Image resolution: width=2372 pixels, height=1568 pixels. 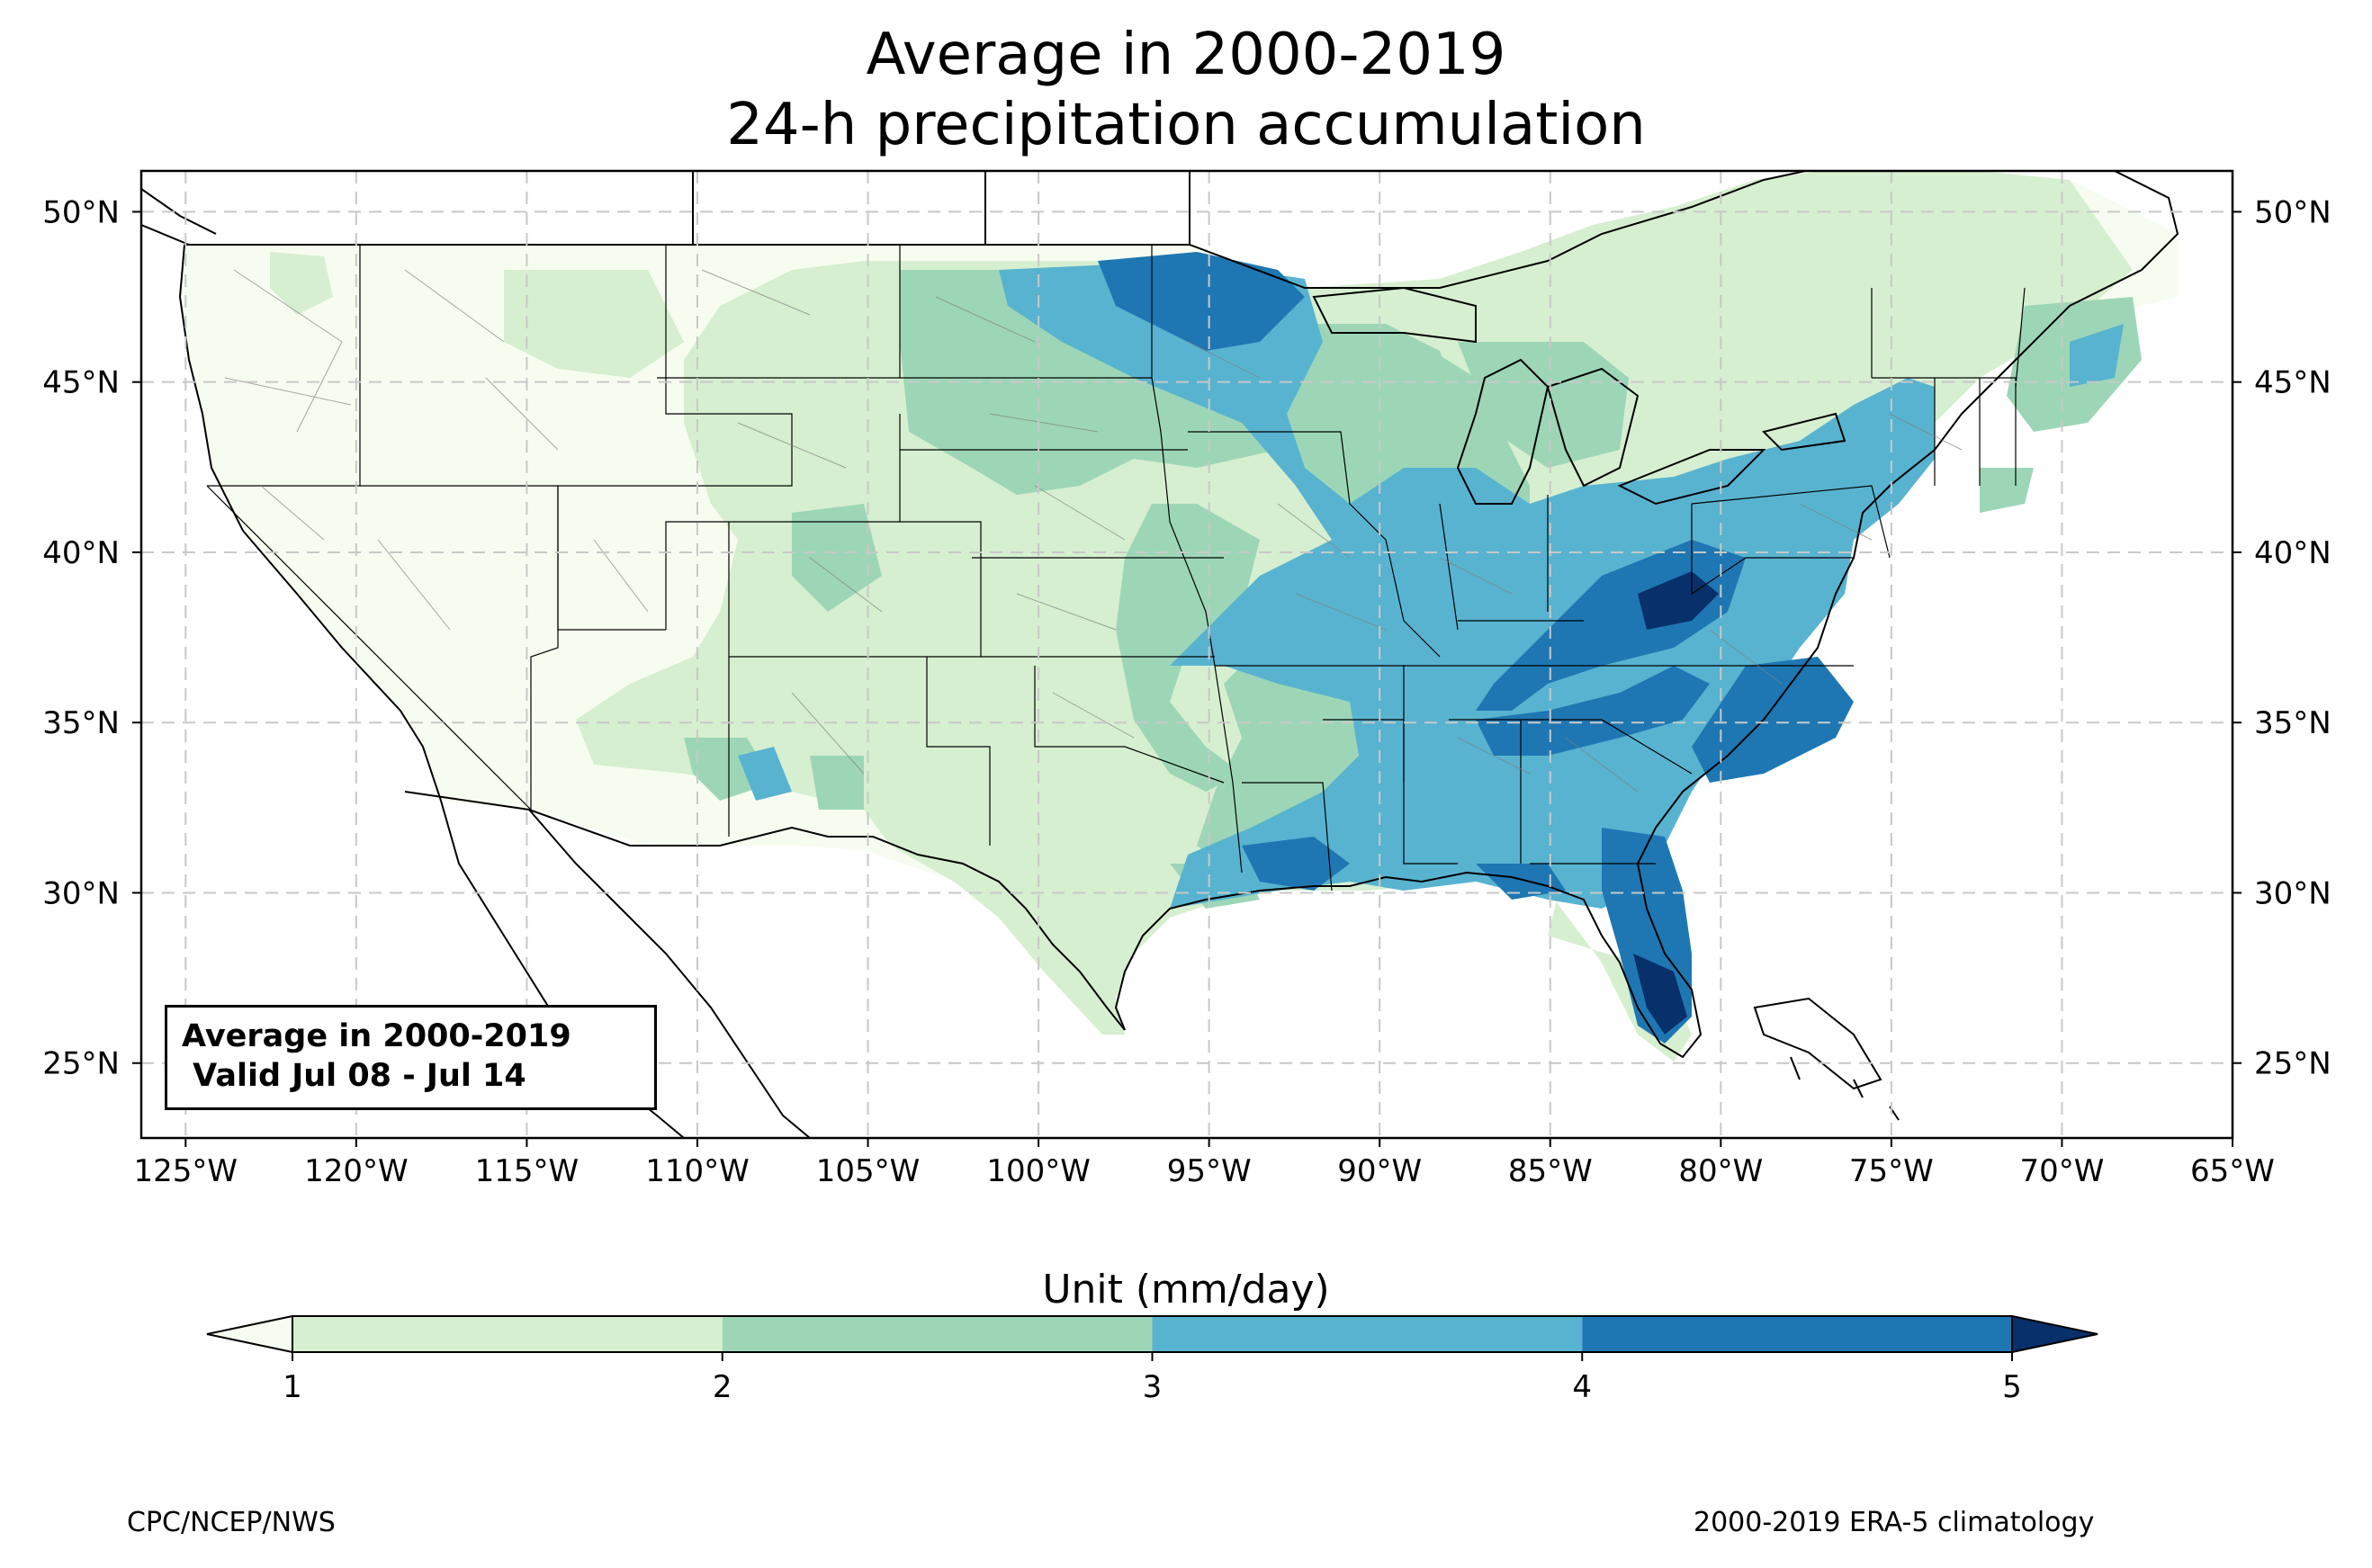 What do you see at coordinates (1550, 1171) in the screenshot?
I see `lon-tick-label: 85°W` at bounding box center [1550, 1171].